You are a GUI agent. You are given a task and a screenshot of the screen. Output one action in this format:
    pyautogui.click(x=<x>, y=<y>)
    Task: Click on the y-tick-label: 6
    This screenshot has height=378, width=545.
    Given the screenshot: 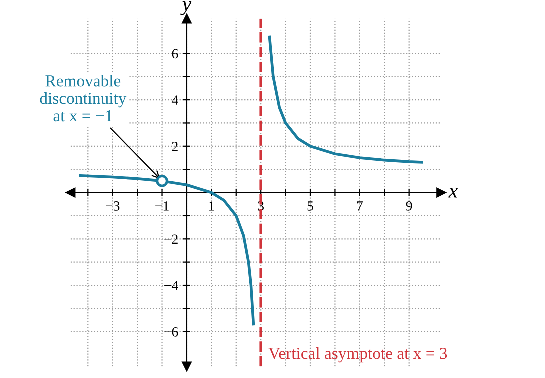 What is the action you would take?
    pyautogui.click(x=175, y=54)
    